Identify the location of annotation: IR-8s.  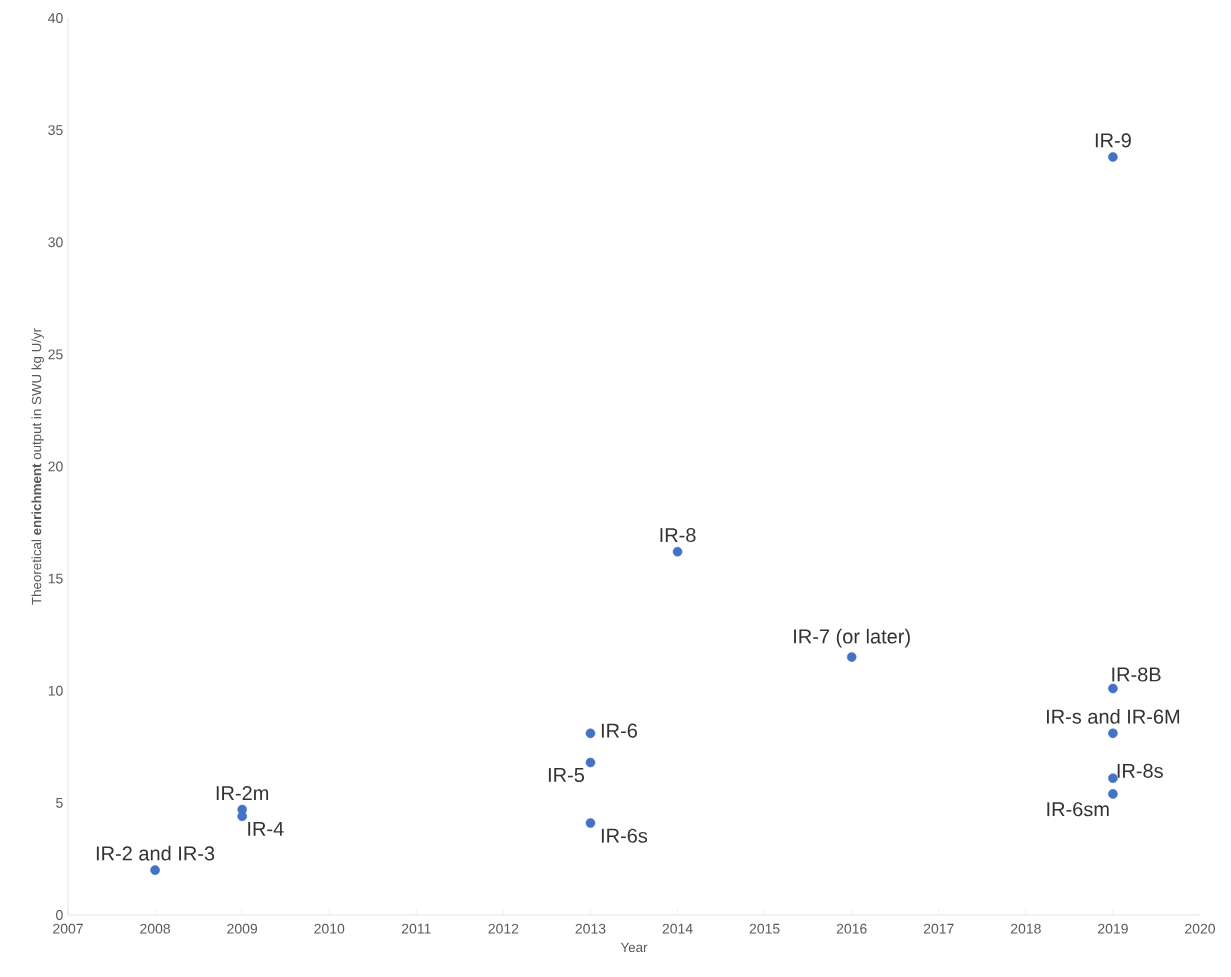
(1140, 770).